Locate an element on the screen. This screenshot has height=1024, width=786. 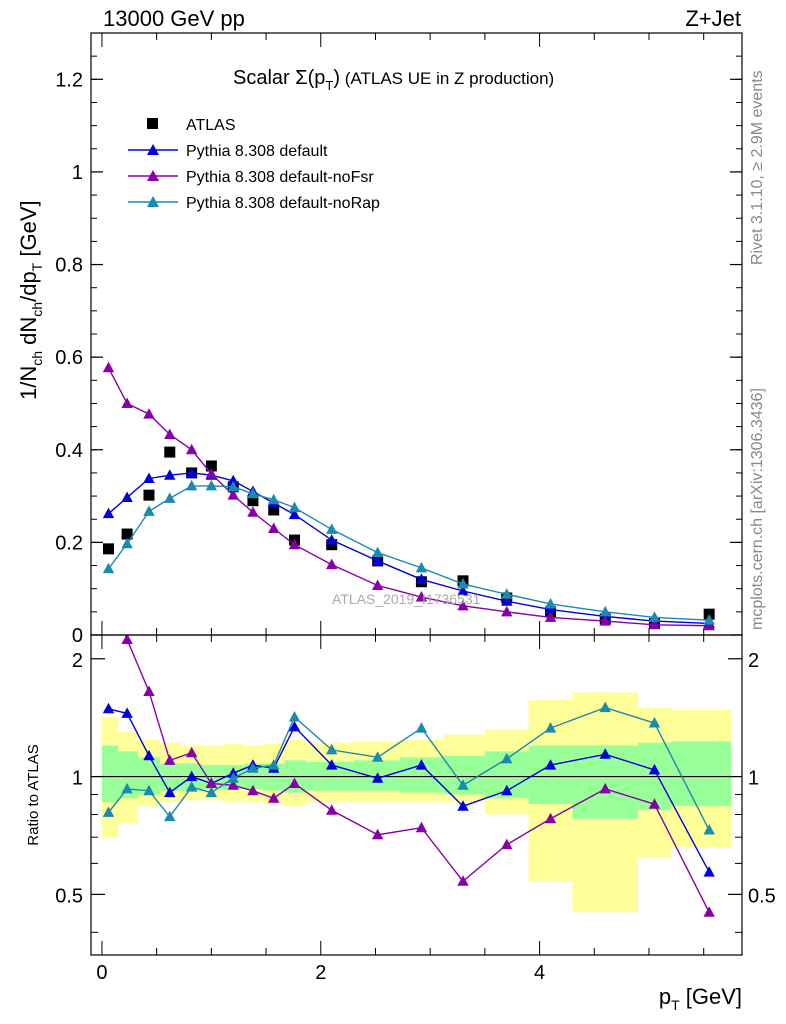
ratio-ytick-label: 1 is located at coordinates (77, 779).